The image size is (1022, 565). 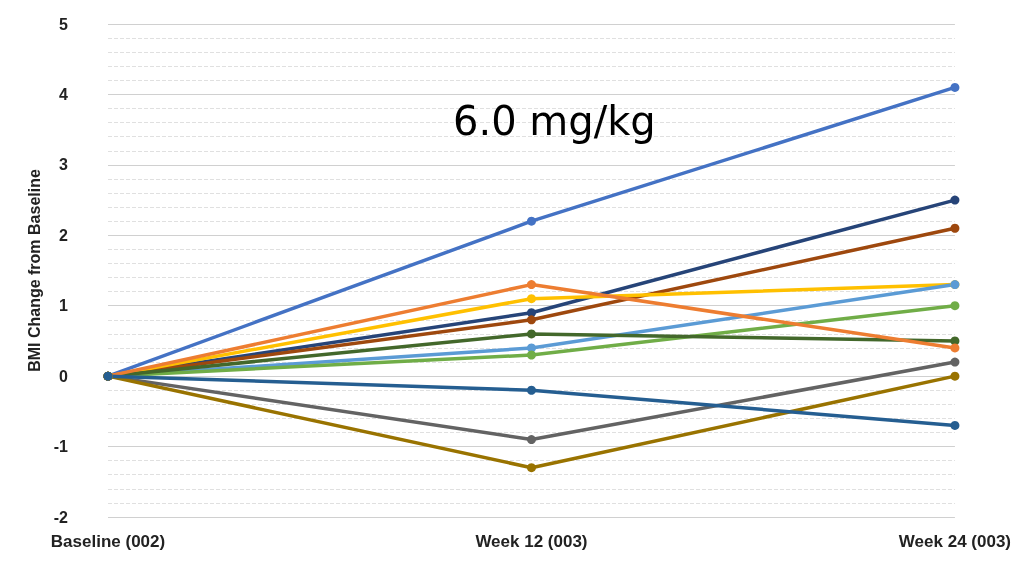 What do you see at coordinates (64, 94) in the screenshot?
I see `y-tick-label: 4` at bounding box center [64, 94].